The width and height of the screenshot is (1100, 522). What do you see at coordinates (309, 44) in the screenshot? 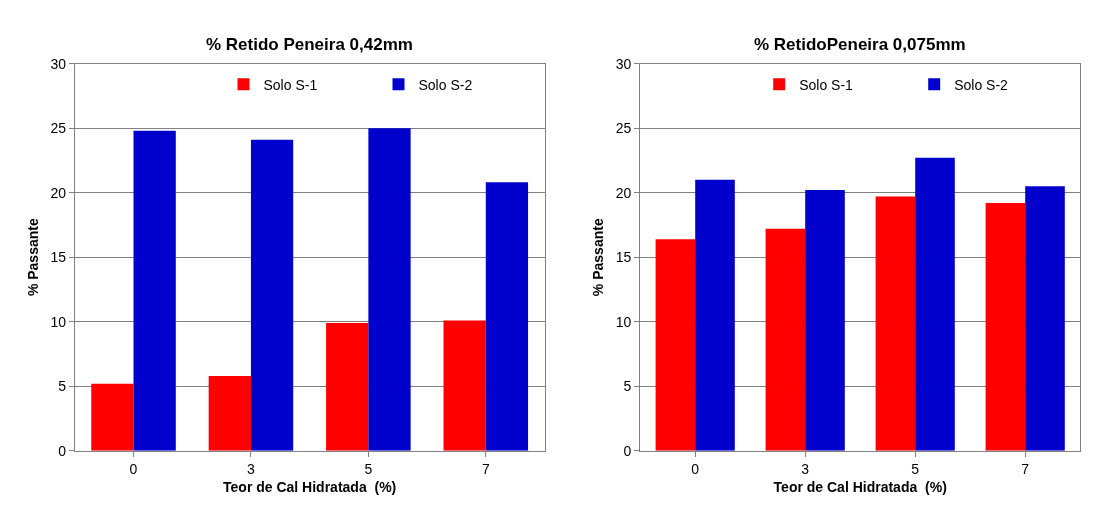
I see `chart-title: % Retido Peneira 0,42mm` at bounding box center [309, 44].